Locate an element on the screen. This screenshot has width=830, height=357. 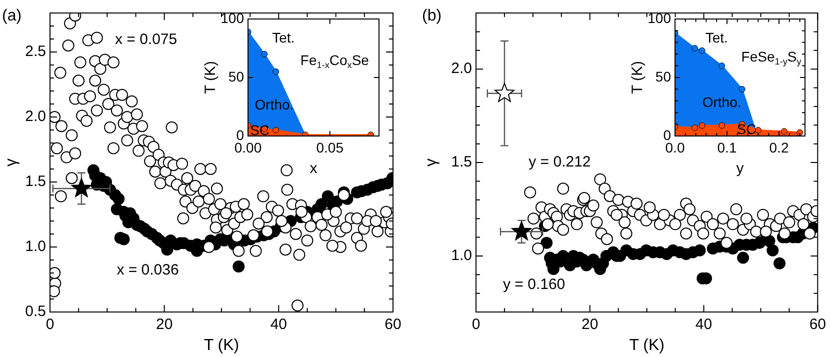
series-label: x = 0.036 is located at coordinates (147, 269).